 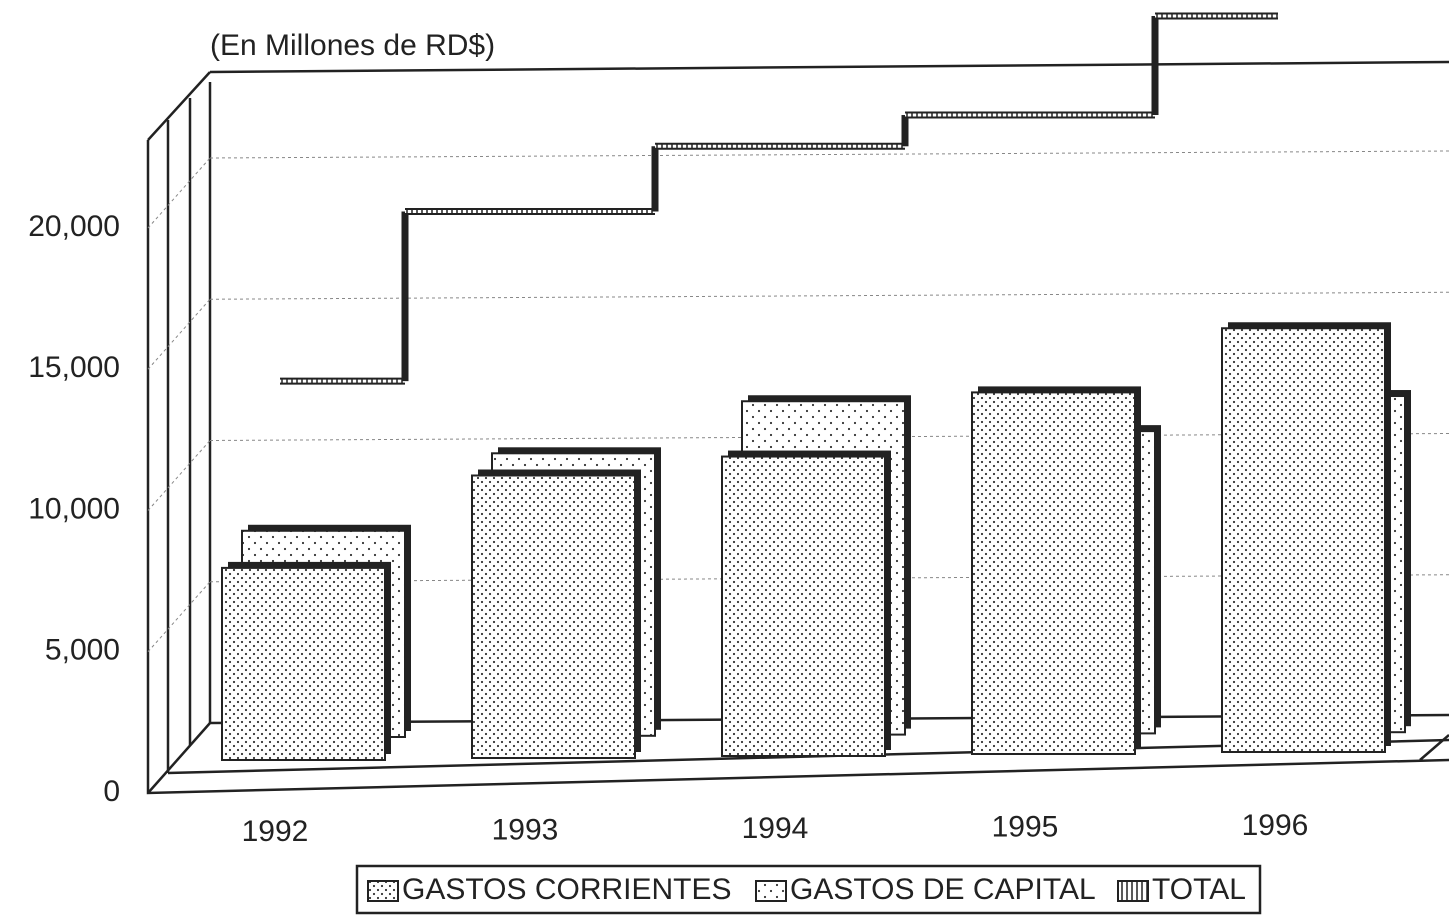 What do you see at coordinates (1025, 826) in the screenshot?
I see `x-tick-label: 1995` at bounding box center [1025, 826].